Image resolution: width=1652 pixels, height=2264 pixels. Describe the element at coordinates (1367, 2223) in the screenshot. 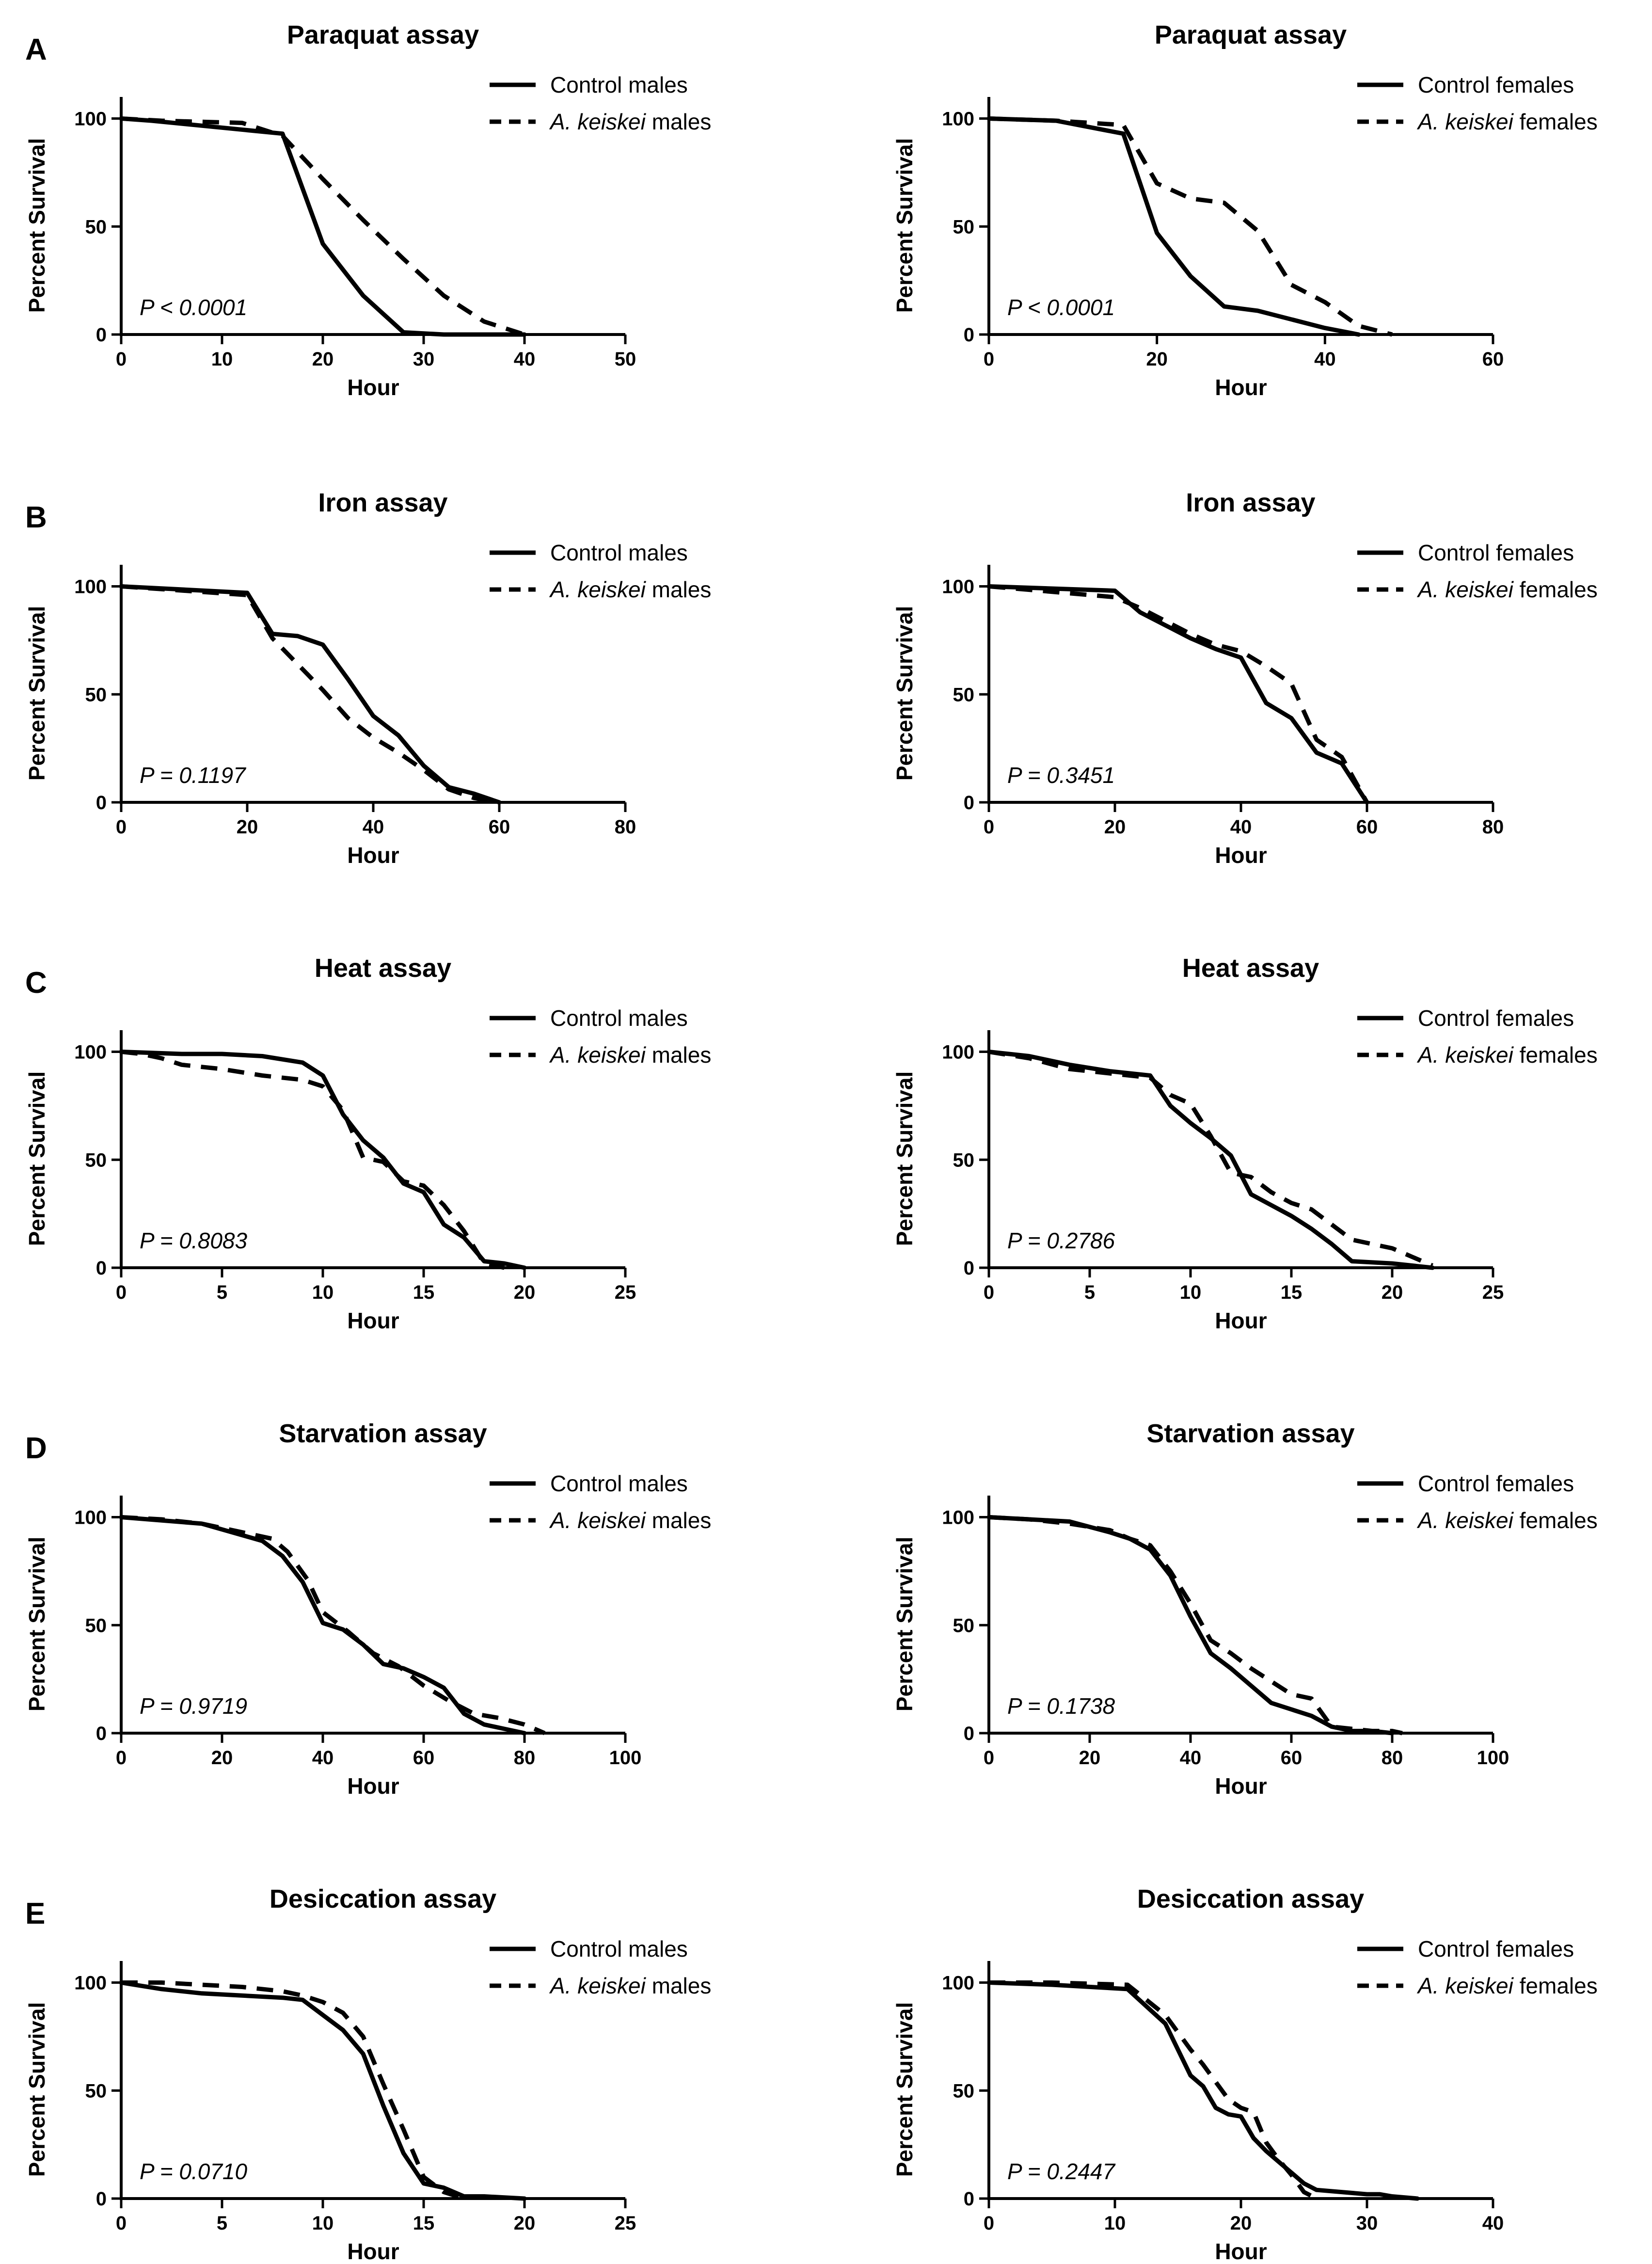

I see `x-tick-label: 30` at that location.